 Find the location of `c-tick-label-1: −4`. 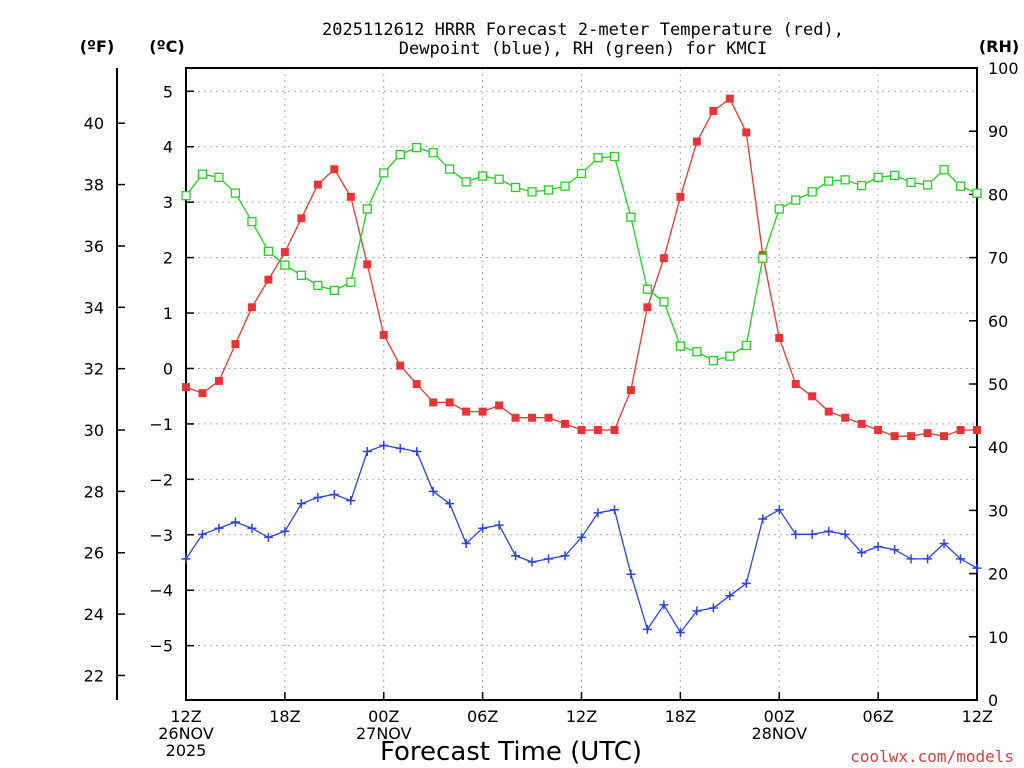

c-tick-label-1: −4 is located at coordinates (161, 590).